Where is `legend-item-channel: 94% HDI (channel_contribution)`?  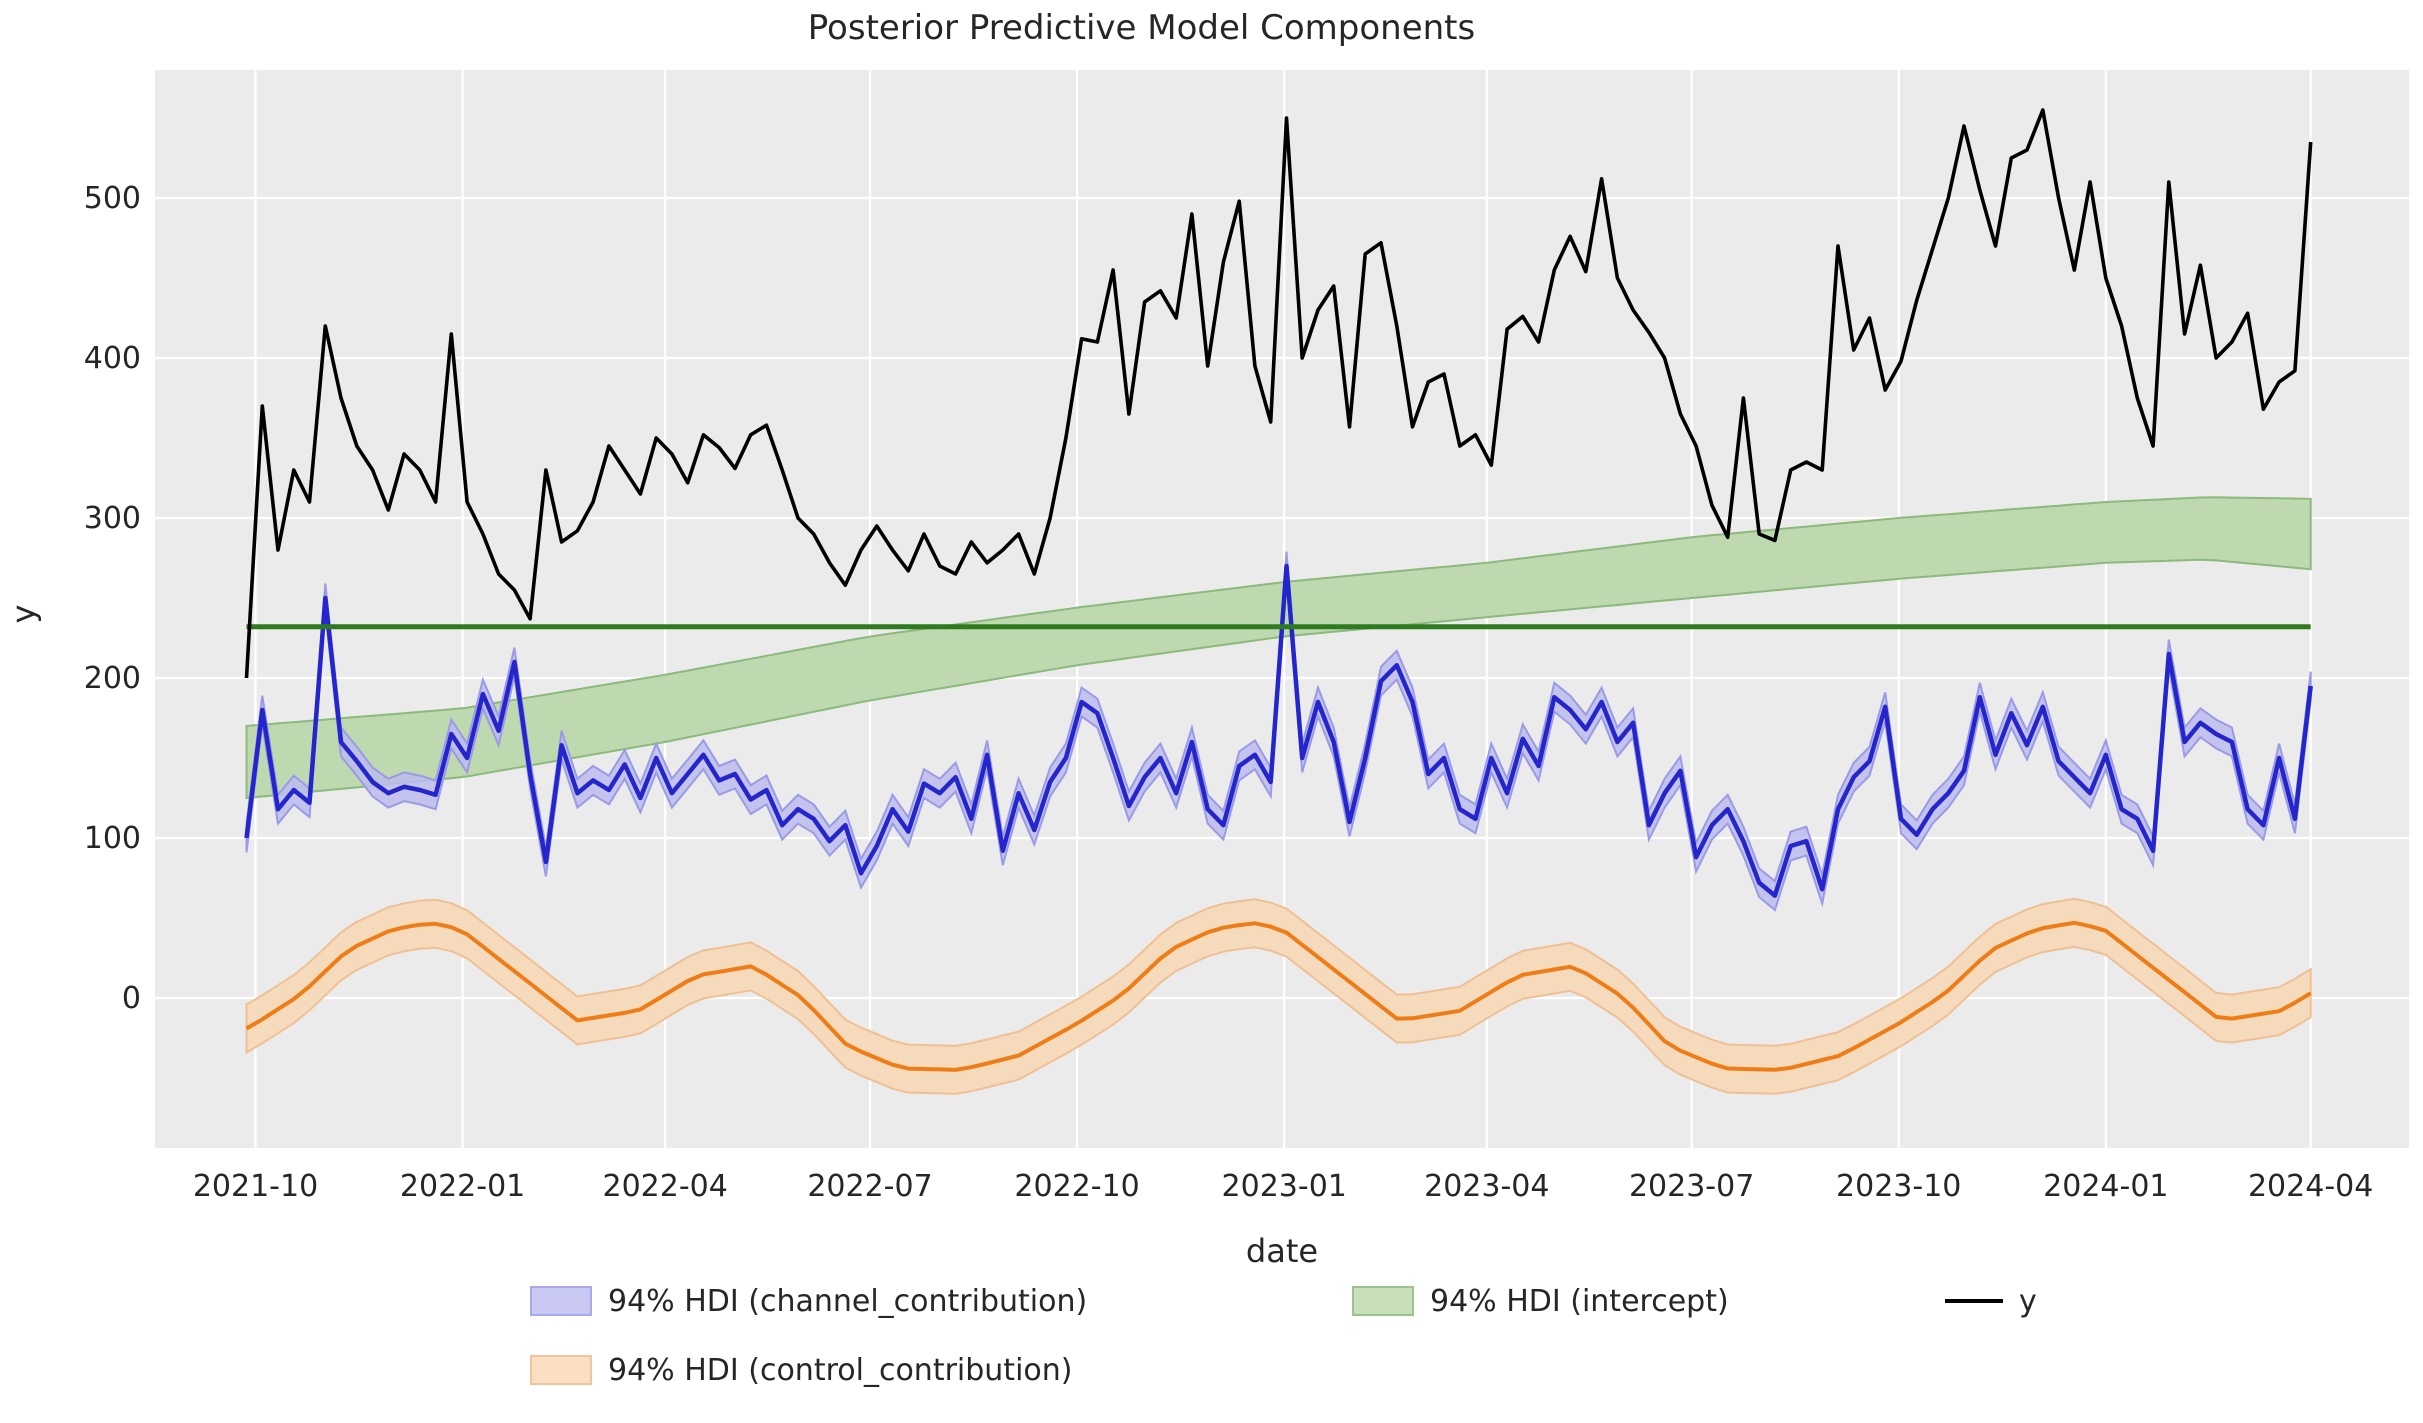 legend-item-channel: 94% HDI (channel_contribution) is located at coordinates (808, 1301).